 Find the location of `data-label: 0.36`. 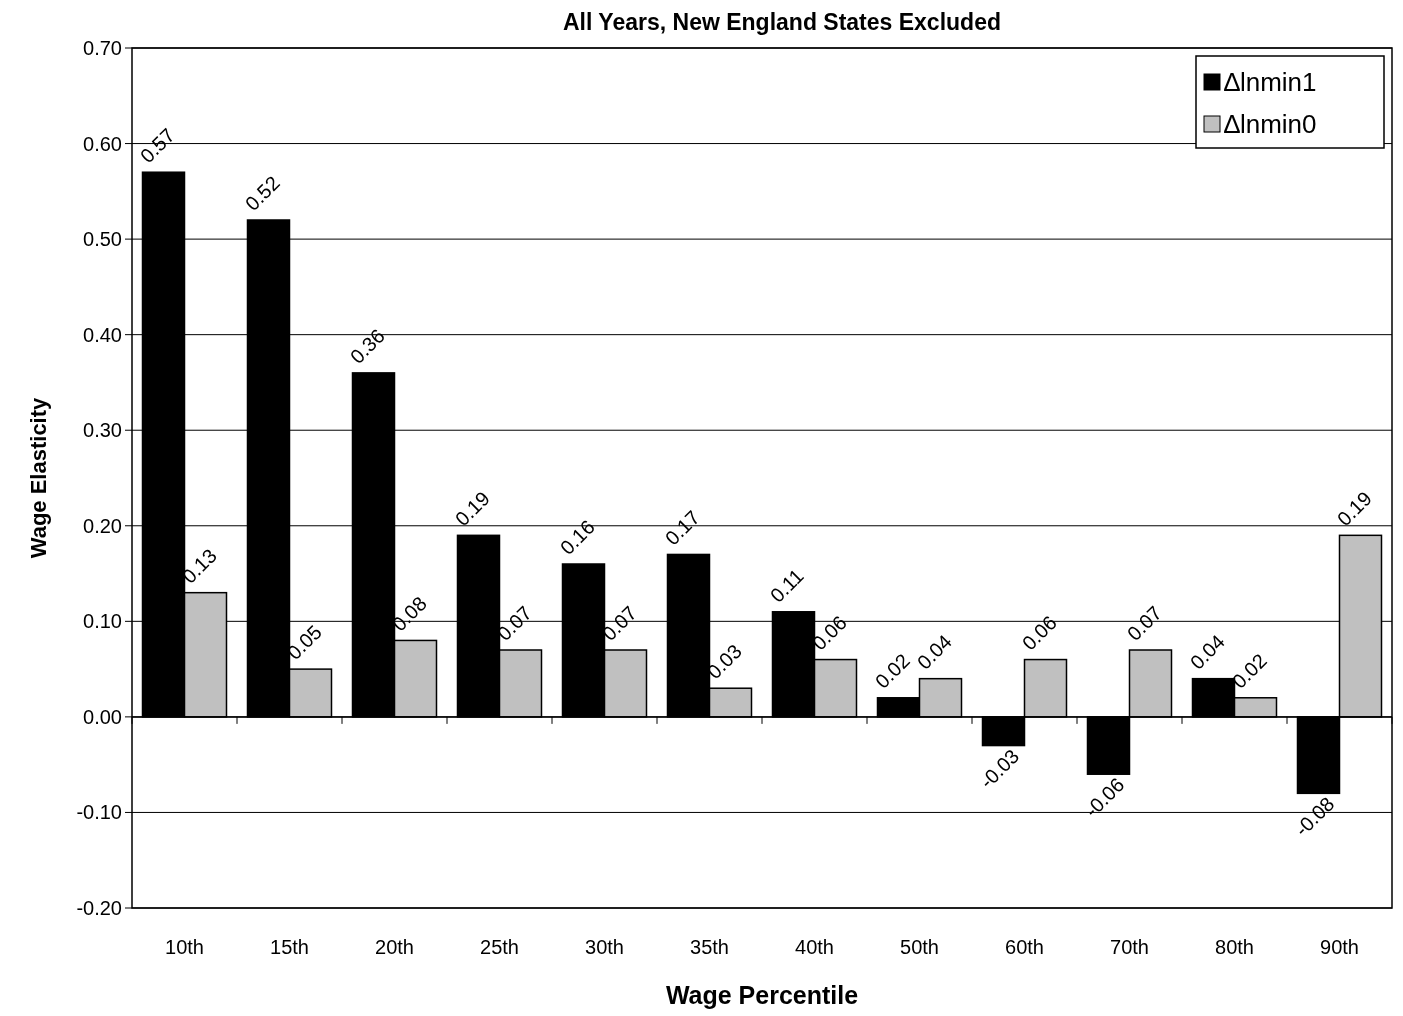

data-label: 0.36 is located at coordinates (367, 346).